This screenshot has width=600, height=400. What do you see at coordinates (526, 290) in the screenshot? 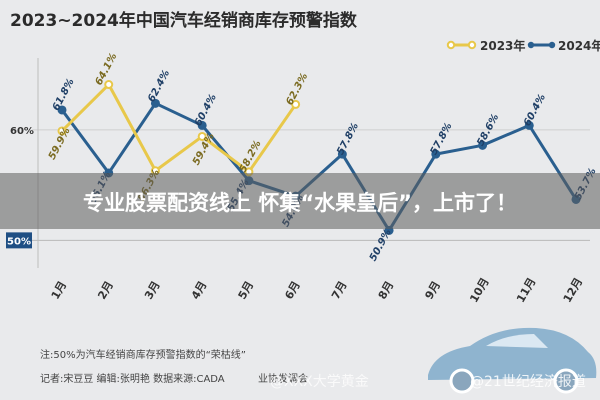
I see `x-tick-label: 11月` at bounding box center [526, 290].